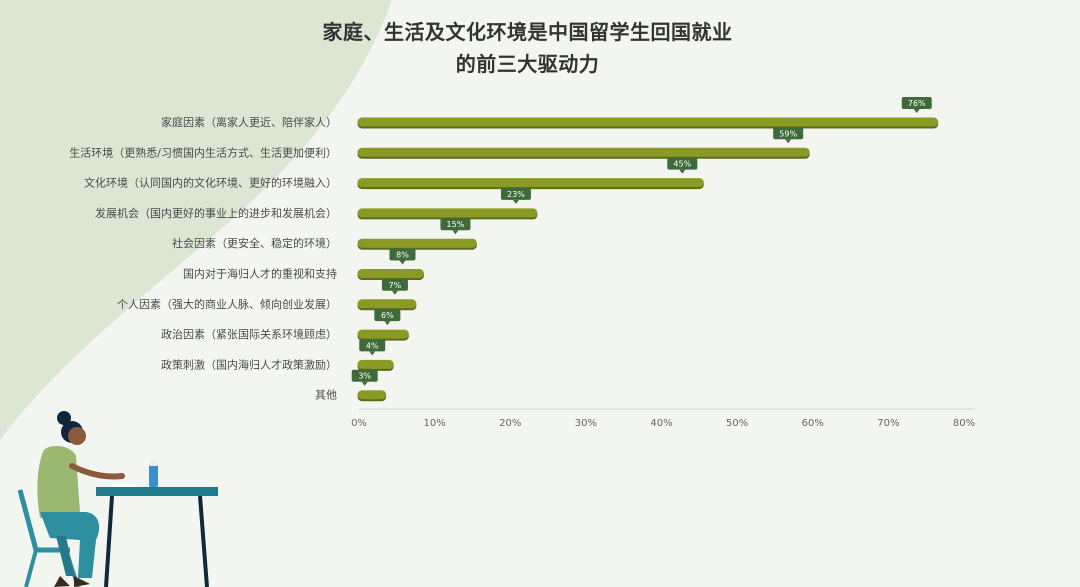  I want to click on value-label: 45%, so click(682, 164).